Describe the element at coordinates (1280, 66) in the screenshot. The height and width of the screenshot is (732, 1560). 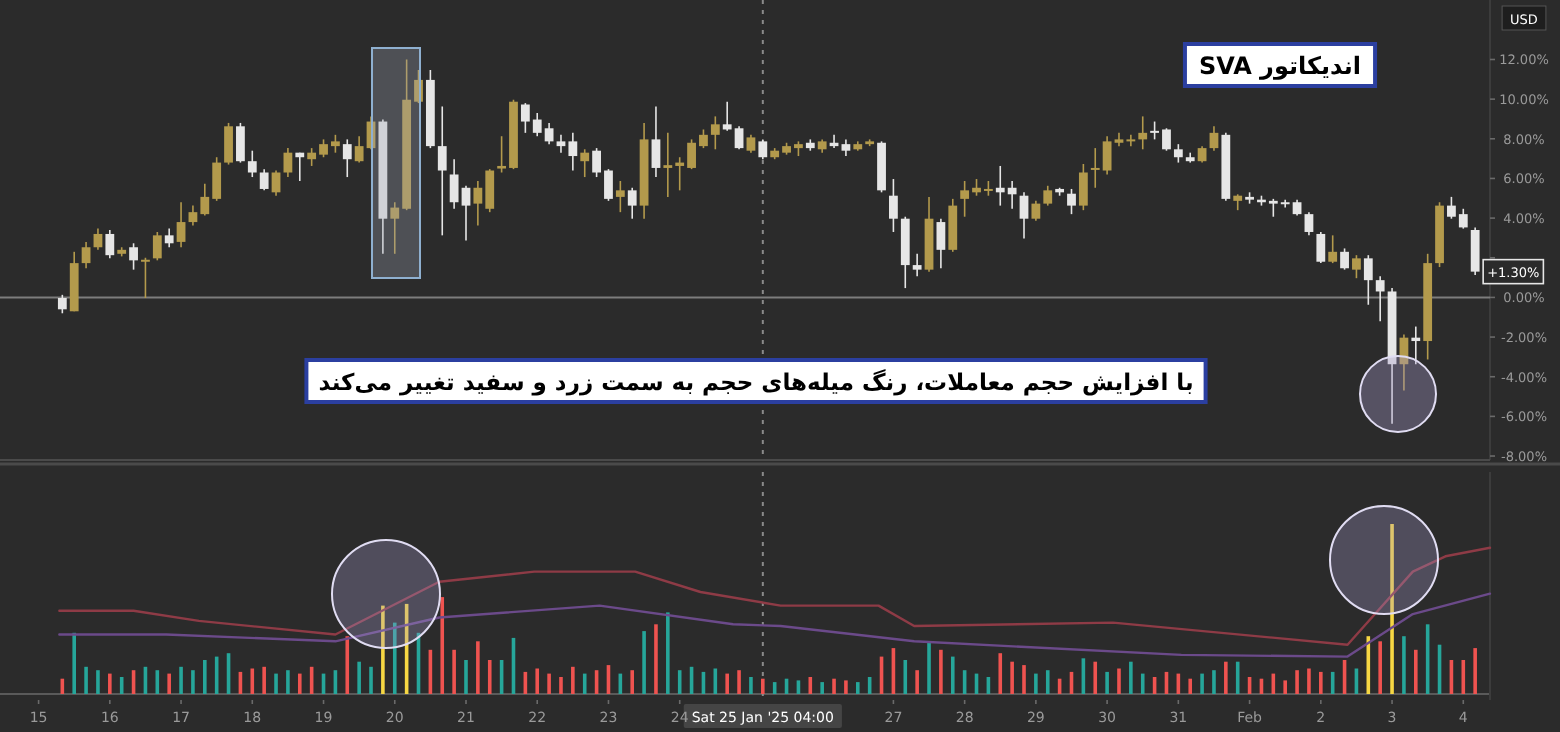
I see `text: اندیکاتور SVA` at that location.